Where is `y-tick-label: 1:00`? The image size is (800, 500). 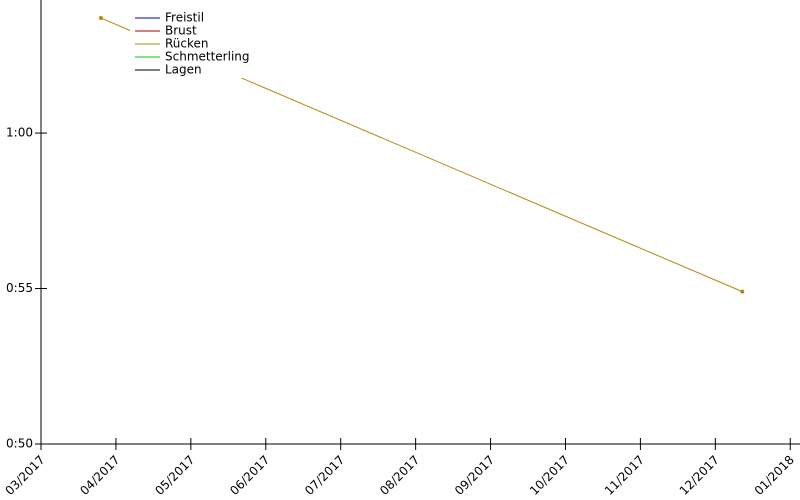
y-tick-label: 1:00 is located at coordinates (19, 133).